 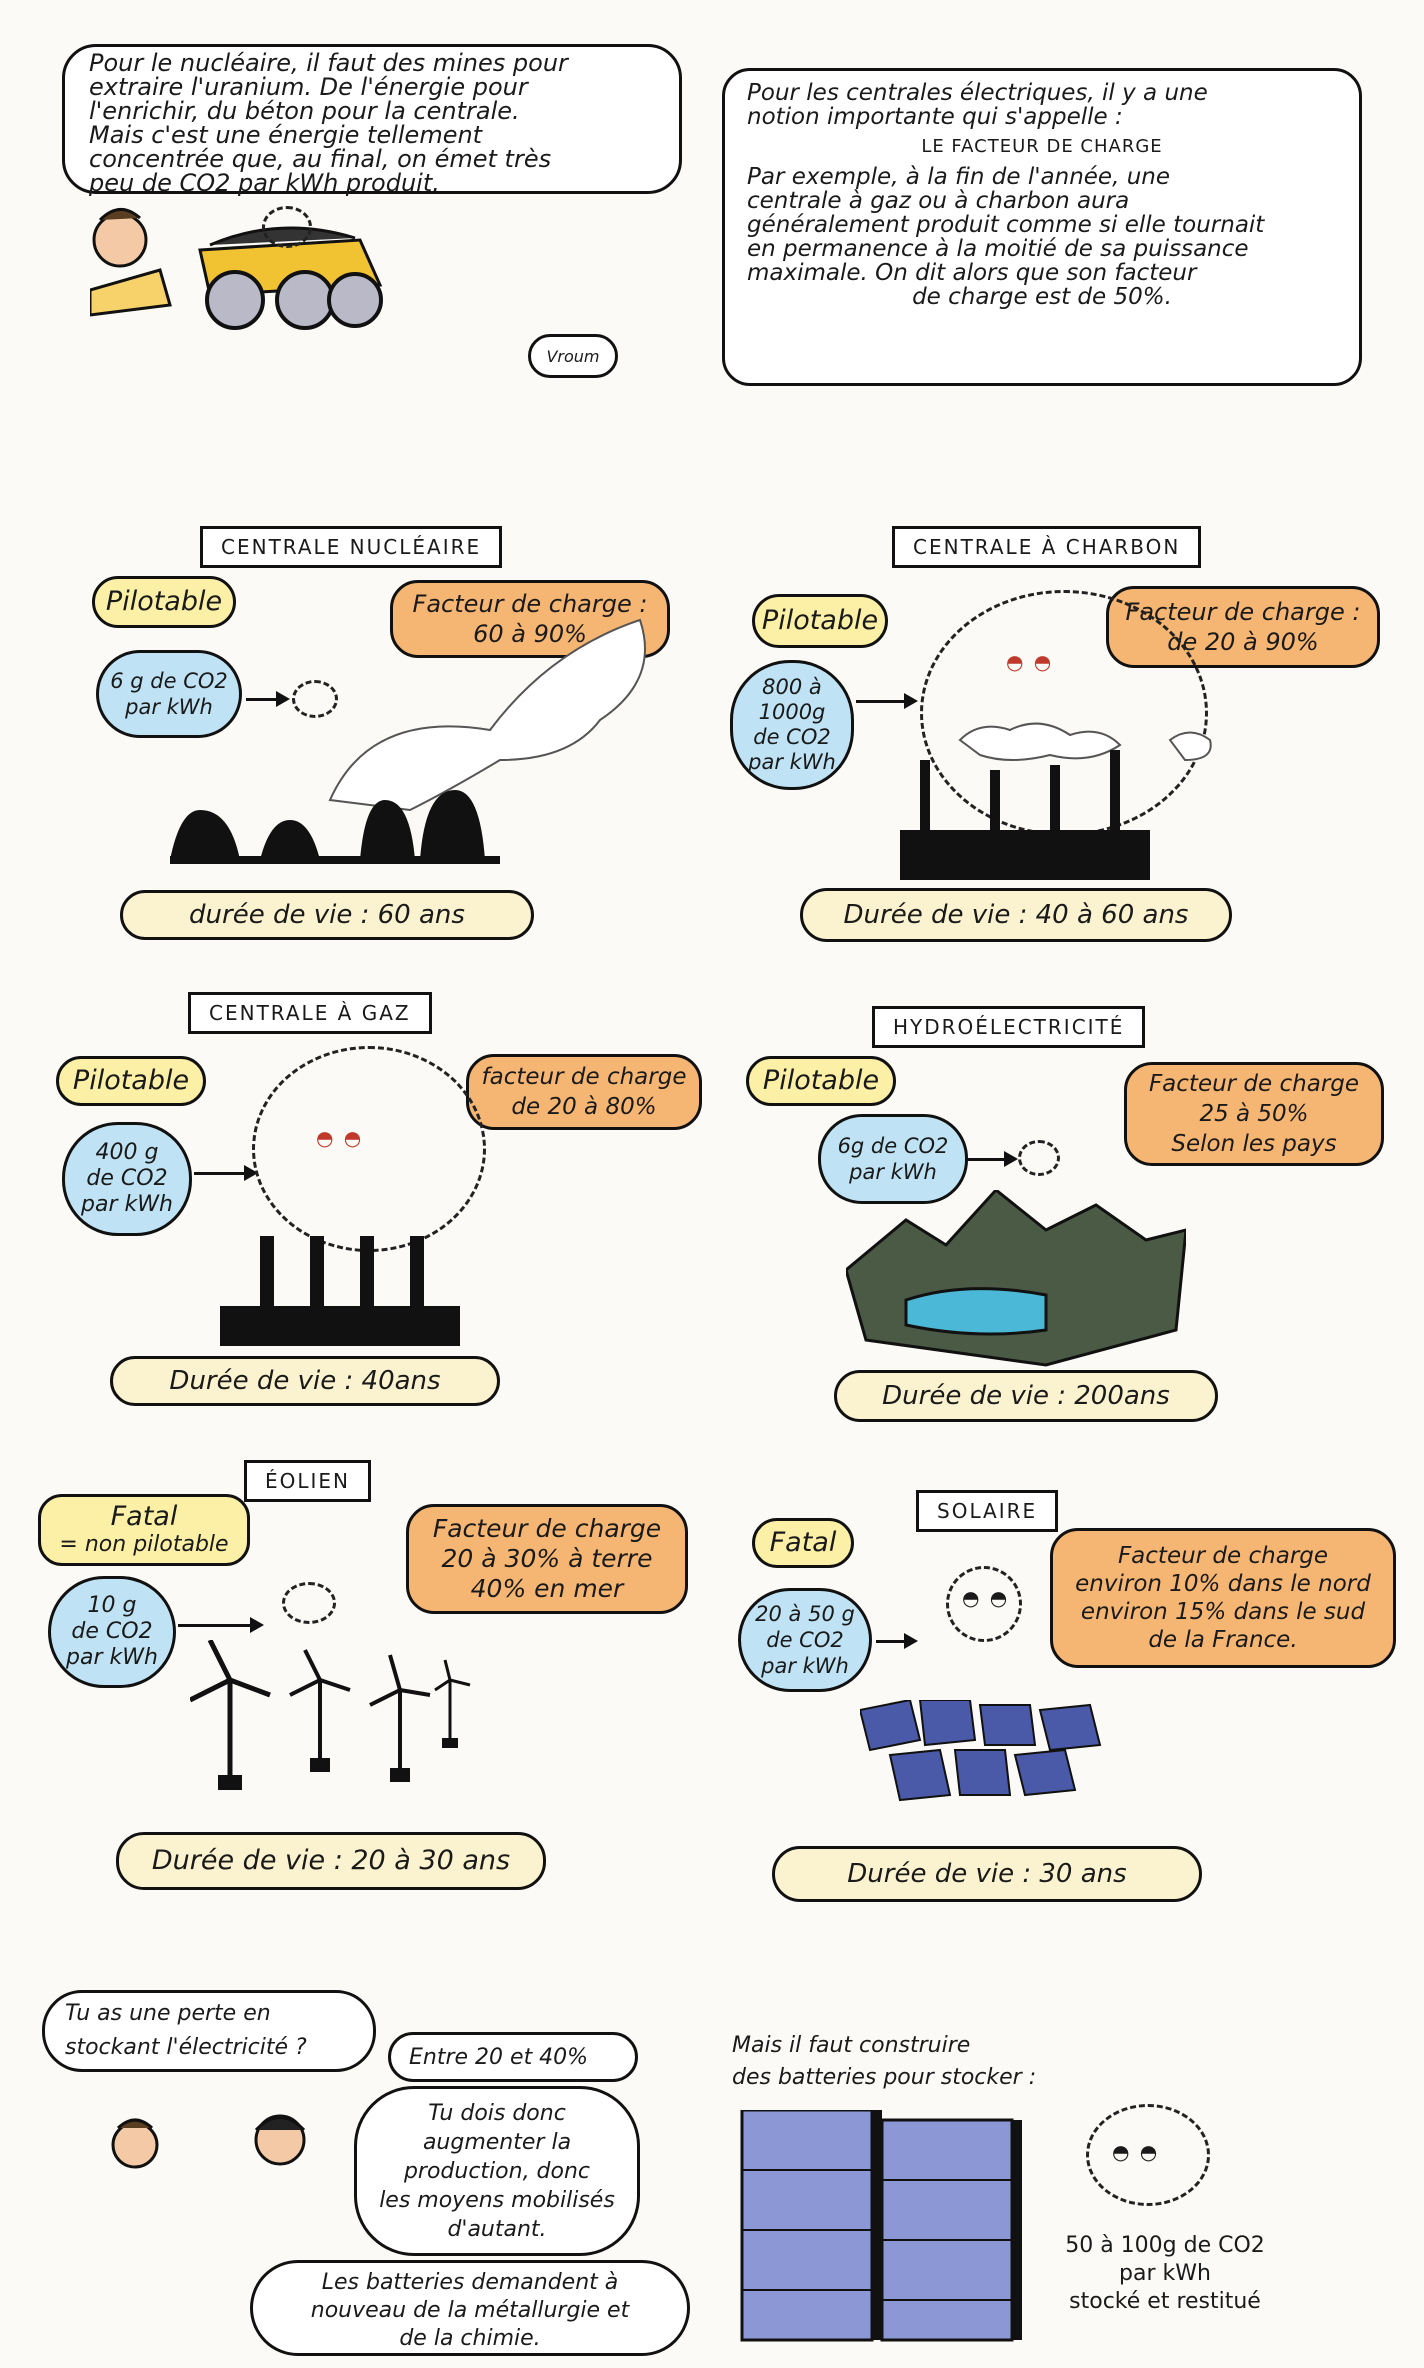 I want to click on hydro-title: Hydroélectricité, so click(x=1009, y=1027).